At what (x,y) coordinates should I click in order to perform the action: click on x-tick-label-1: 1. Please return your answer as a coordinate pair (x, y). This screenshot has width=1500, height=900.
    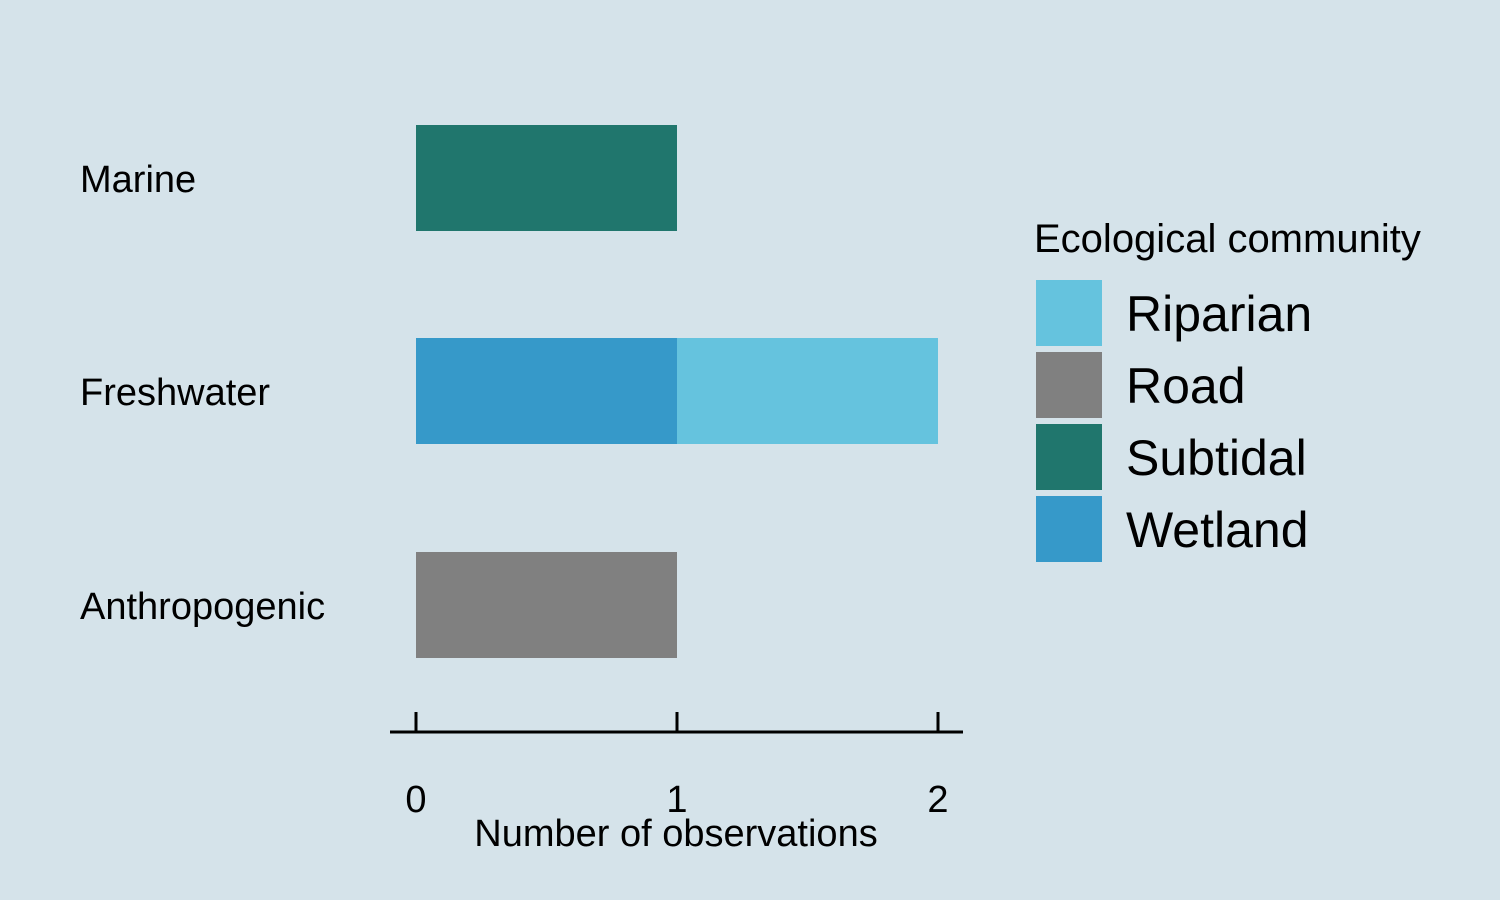
    Looking at the image, I should click on (676, 800).